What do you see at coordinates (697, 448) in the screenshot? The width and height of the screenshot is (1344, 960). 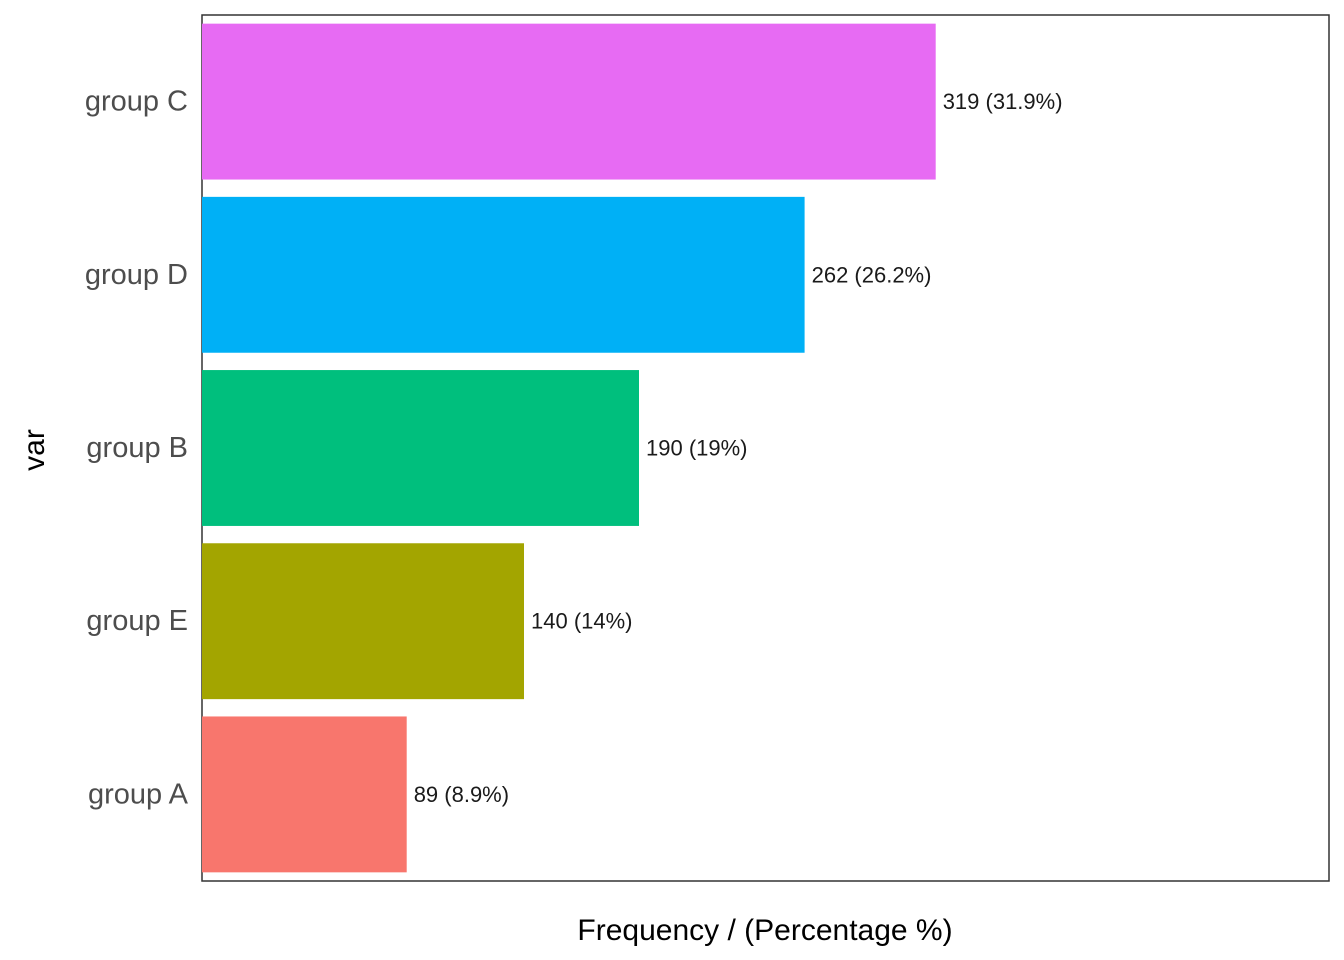 I see `data-label: 190 (19%)` at bounding box center [697, 448].